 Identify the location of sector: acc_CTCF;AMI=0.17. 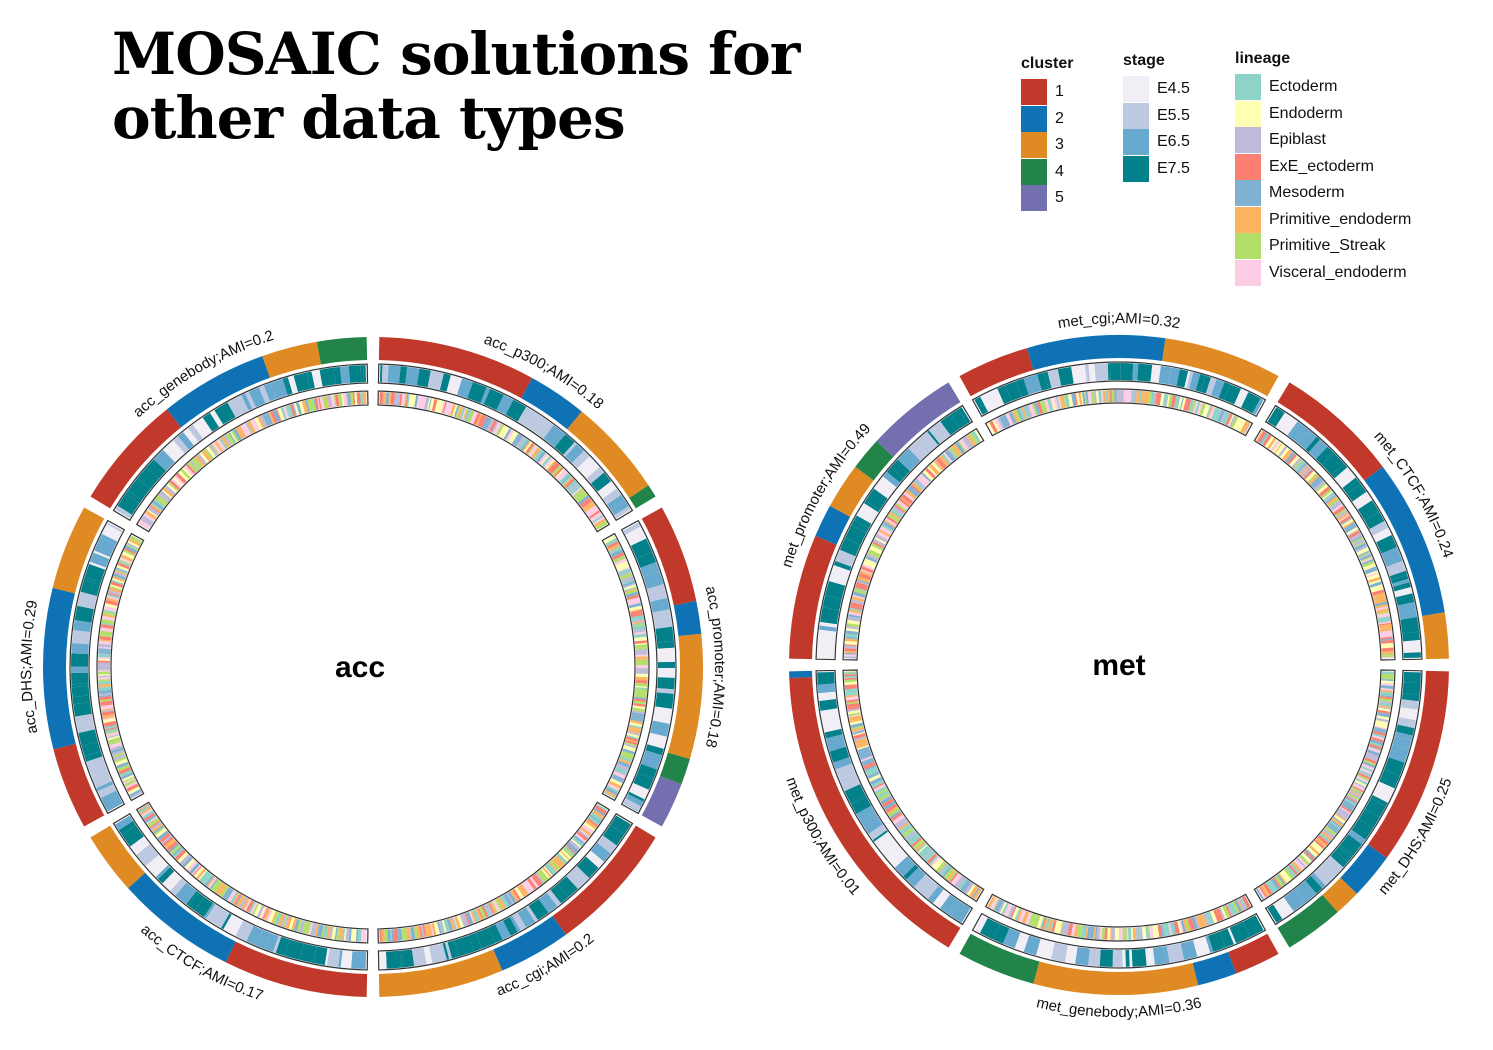
(229, 902).